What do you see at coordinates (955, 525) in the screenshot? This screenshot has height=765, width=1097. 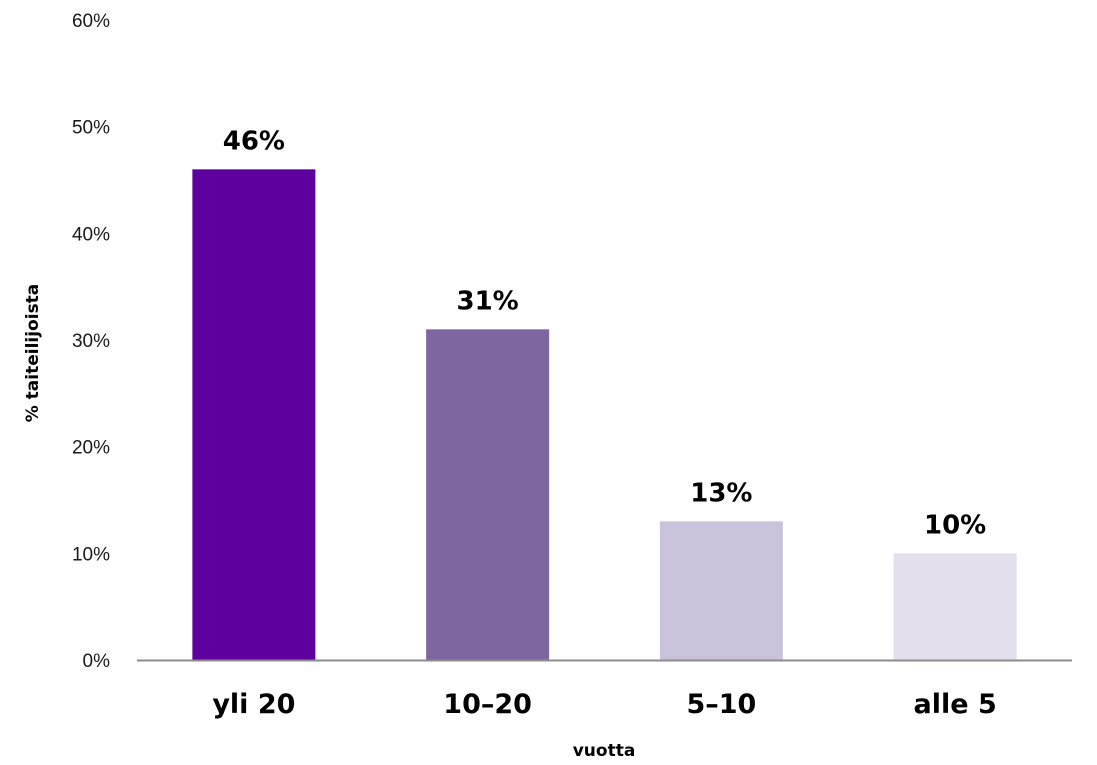 I see `data-label: 10%` at bounding box center [955, 525].